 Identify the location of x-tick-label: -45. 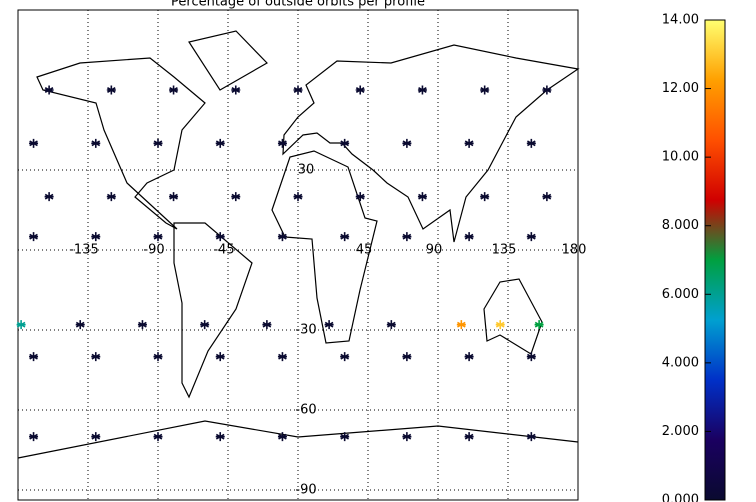
(223, 250).